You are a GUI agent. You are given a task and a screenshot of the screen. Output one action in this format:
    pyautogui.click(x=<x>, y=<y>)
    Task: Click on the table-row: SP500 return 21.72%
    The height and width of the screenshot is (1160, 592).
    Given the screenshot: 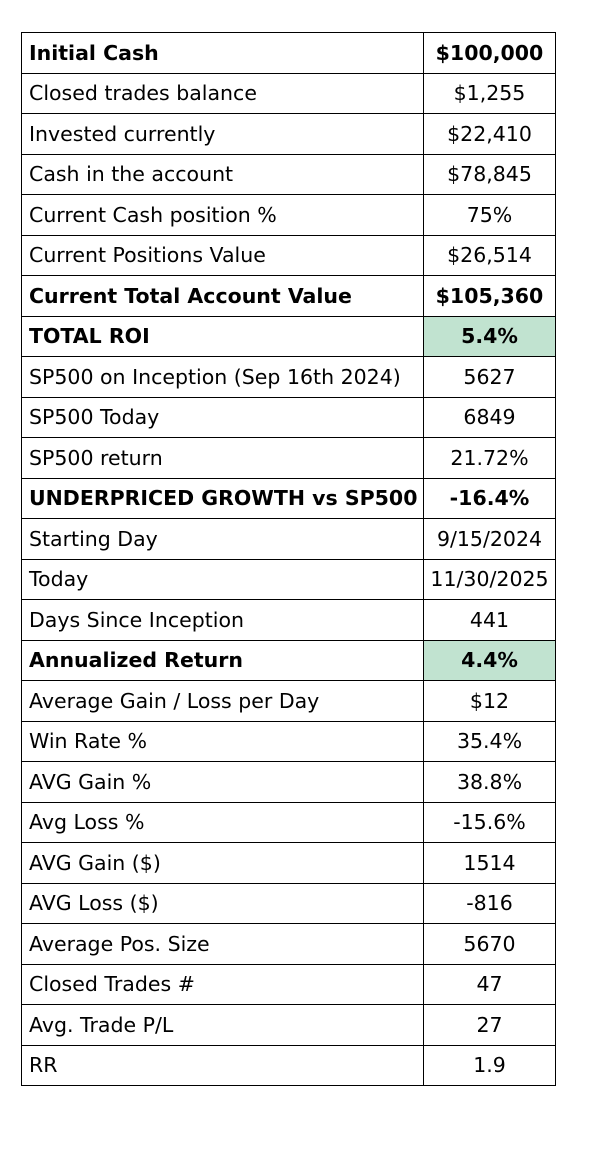 What is the action you would take?
    pyautogui.click(x=288, y=458)
    